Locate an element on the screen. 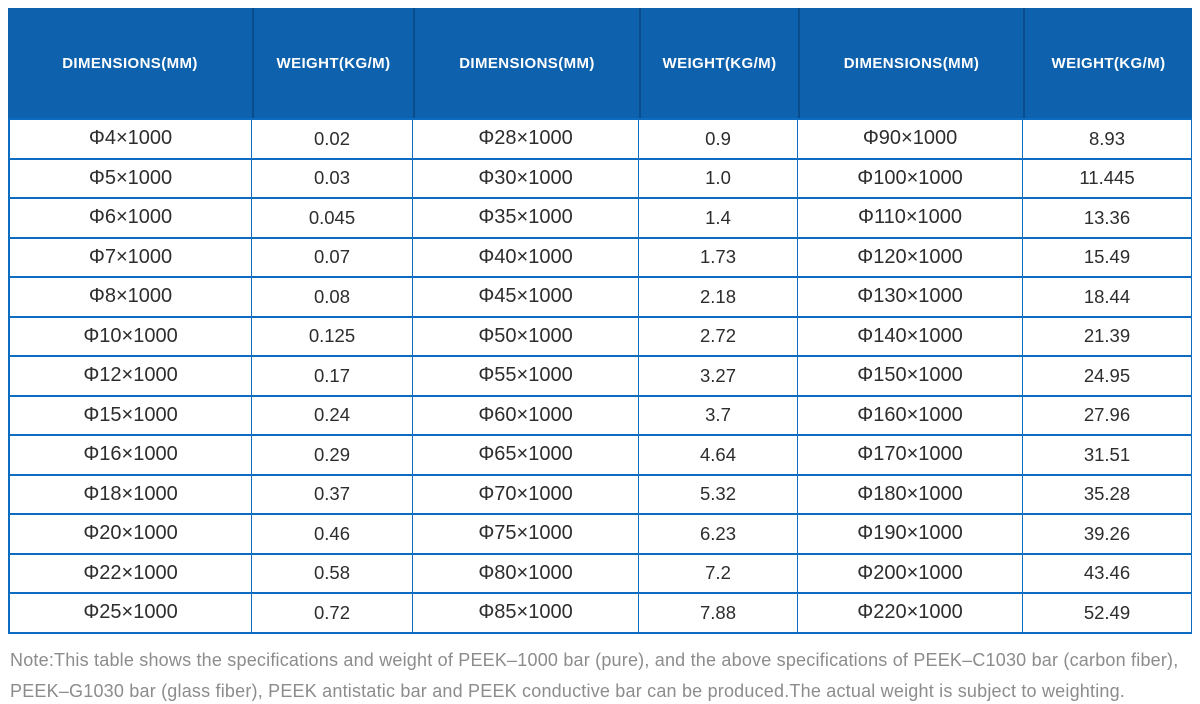 This screenshot has height=704, width=1200. weight-cell: 0.24 is located at coordinates (332, 416).